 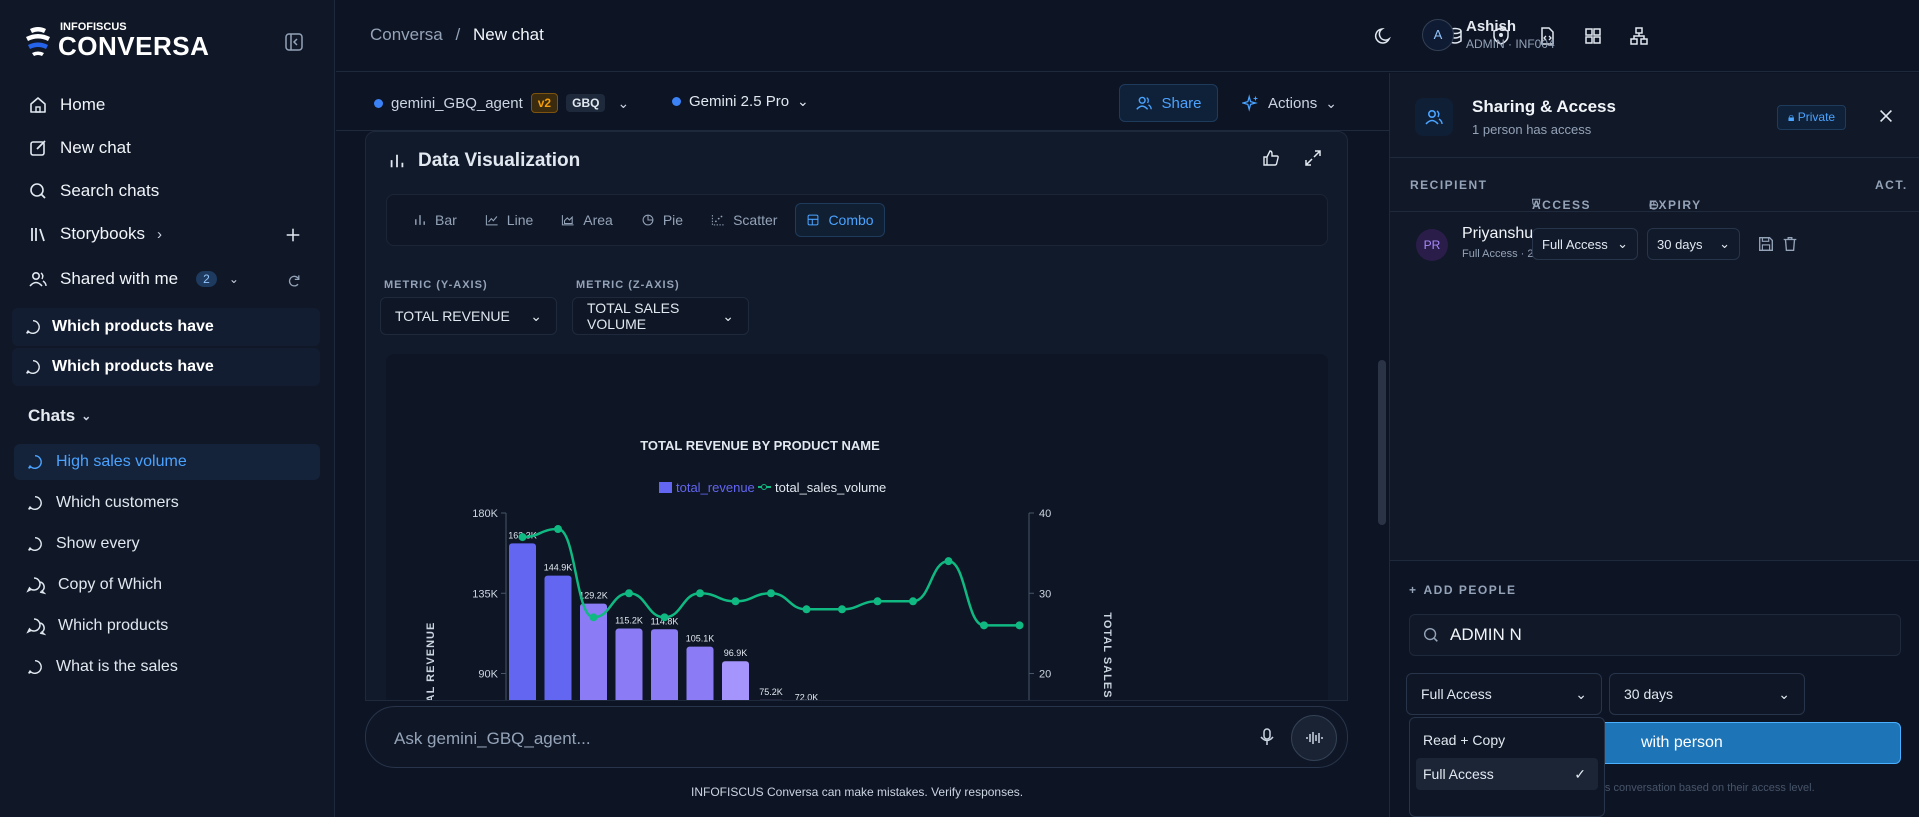 I want to click on area-chart-icon, so click(x=568, y=220).